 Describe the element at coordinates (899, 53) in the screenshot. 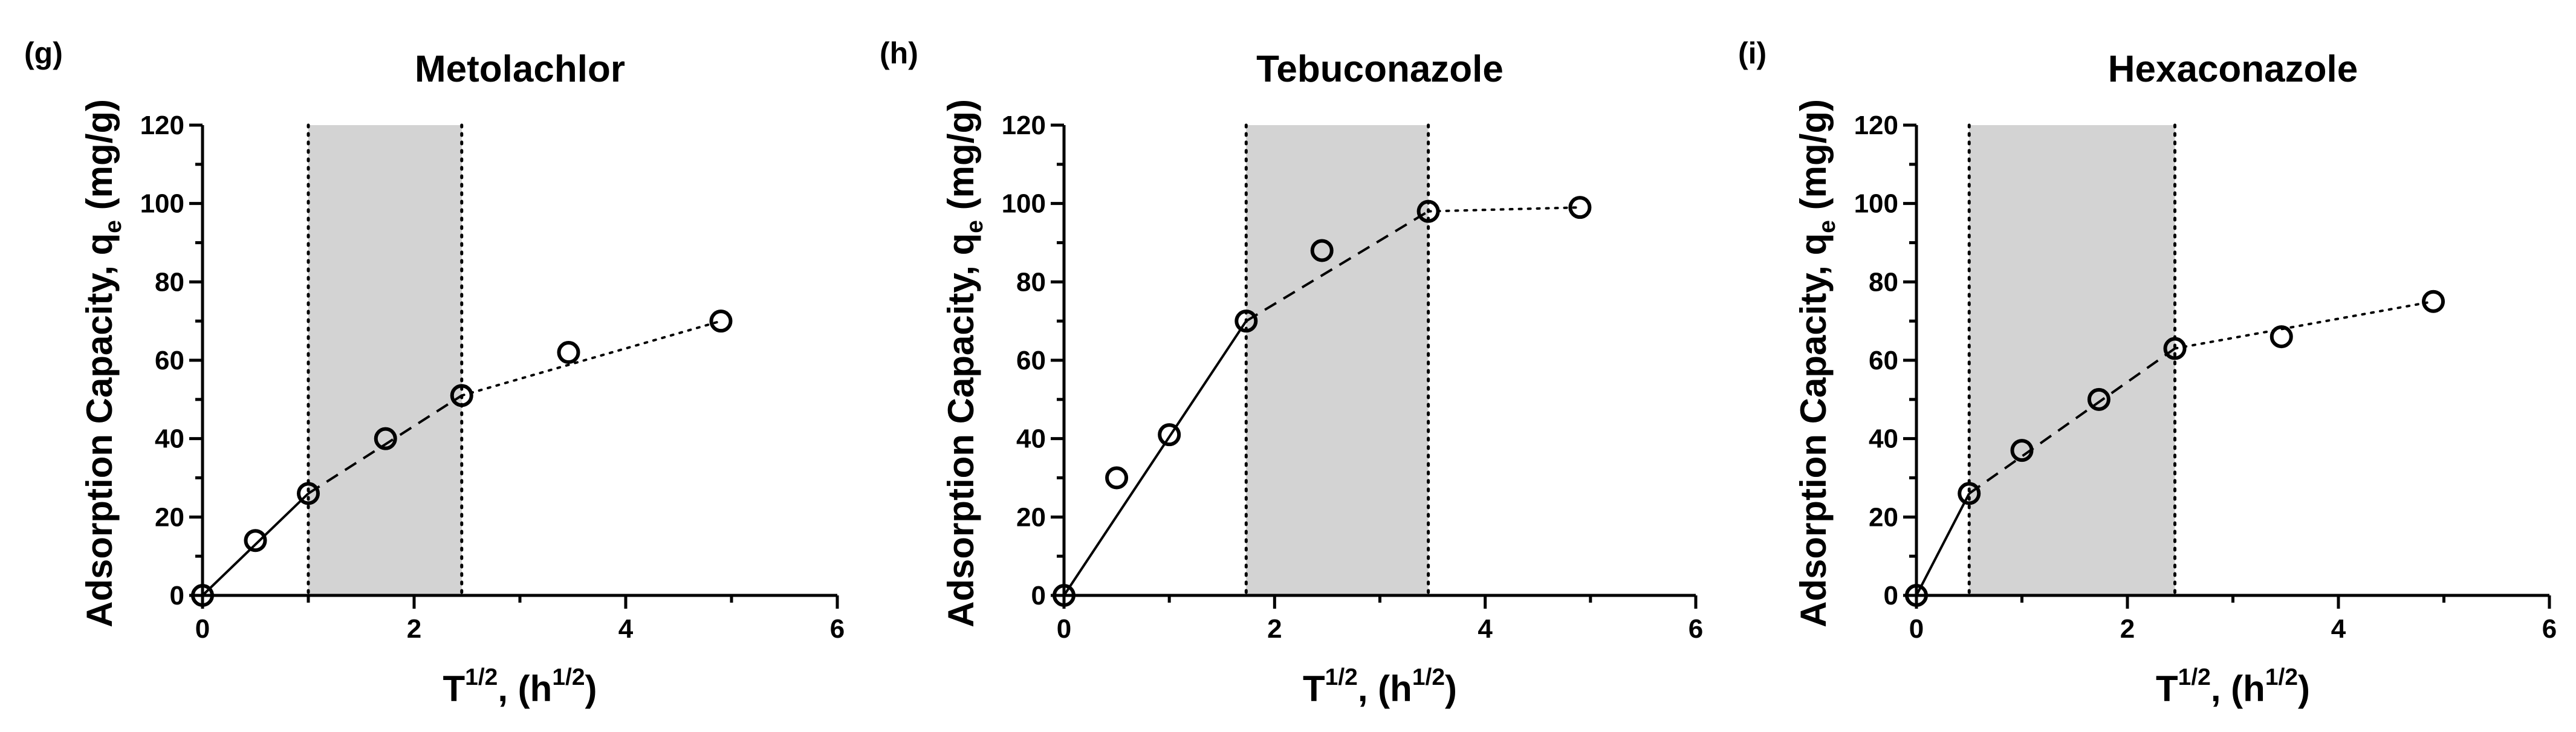

I see `panel-label: (h)` at that location.